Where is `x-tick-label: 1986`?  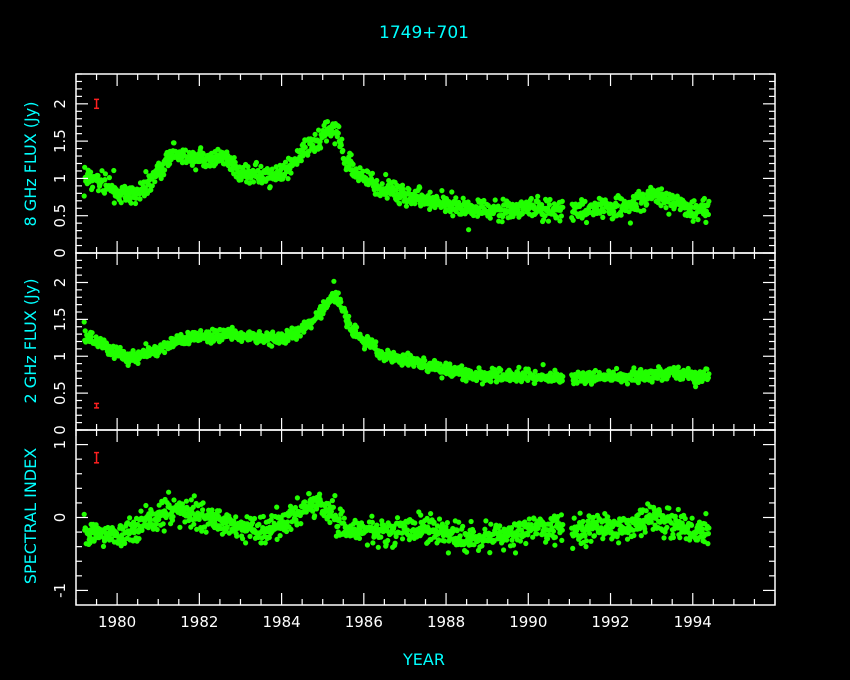
x-tick-label: 1986 is located at coordinates (364, 622).